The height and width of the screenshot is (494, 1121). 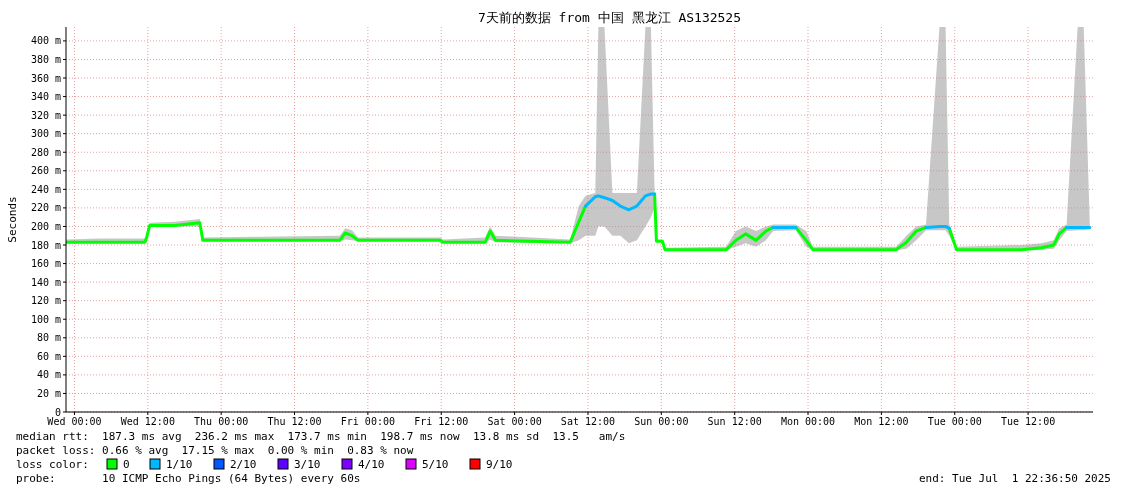 What do you see at coordinates (1014, 478) in the screenshot?
I see `text: end: Tue Jul 1 22:36:50 2025` at bounding box center [1014, 478].